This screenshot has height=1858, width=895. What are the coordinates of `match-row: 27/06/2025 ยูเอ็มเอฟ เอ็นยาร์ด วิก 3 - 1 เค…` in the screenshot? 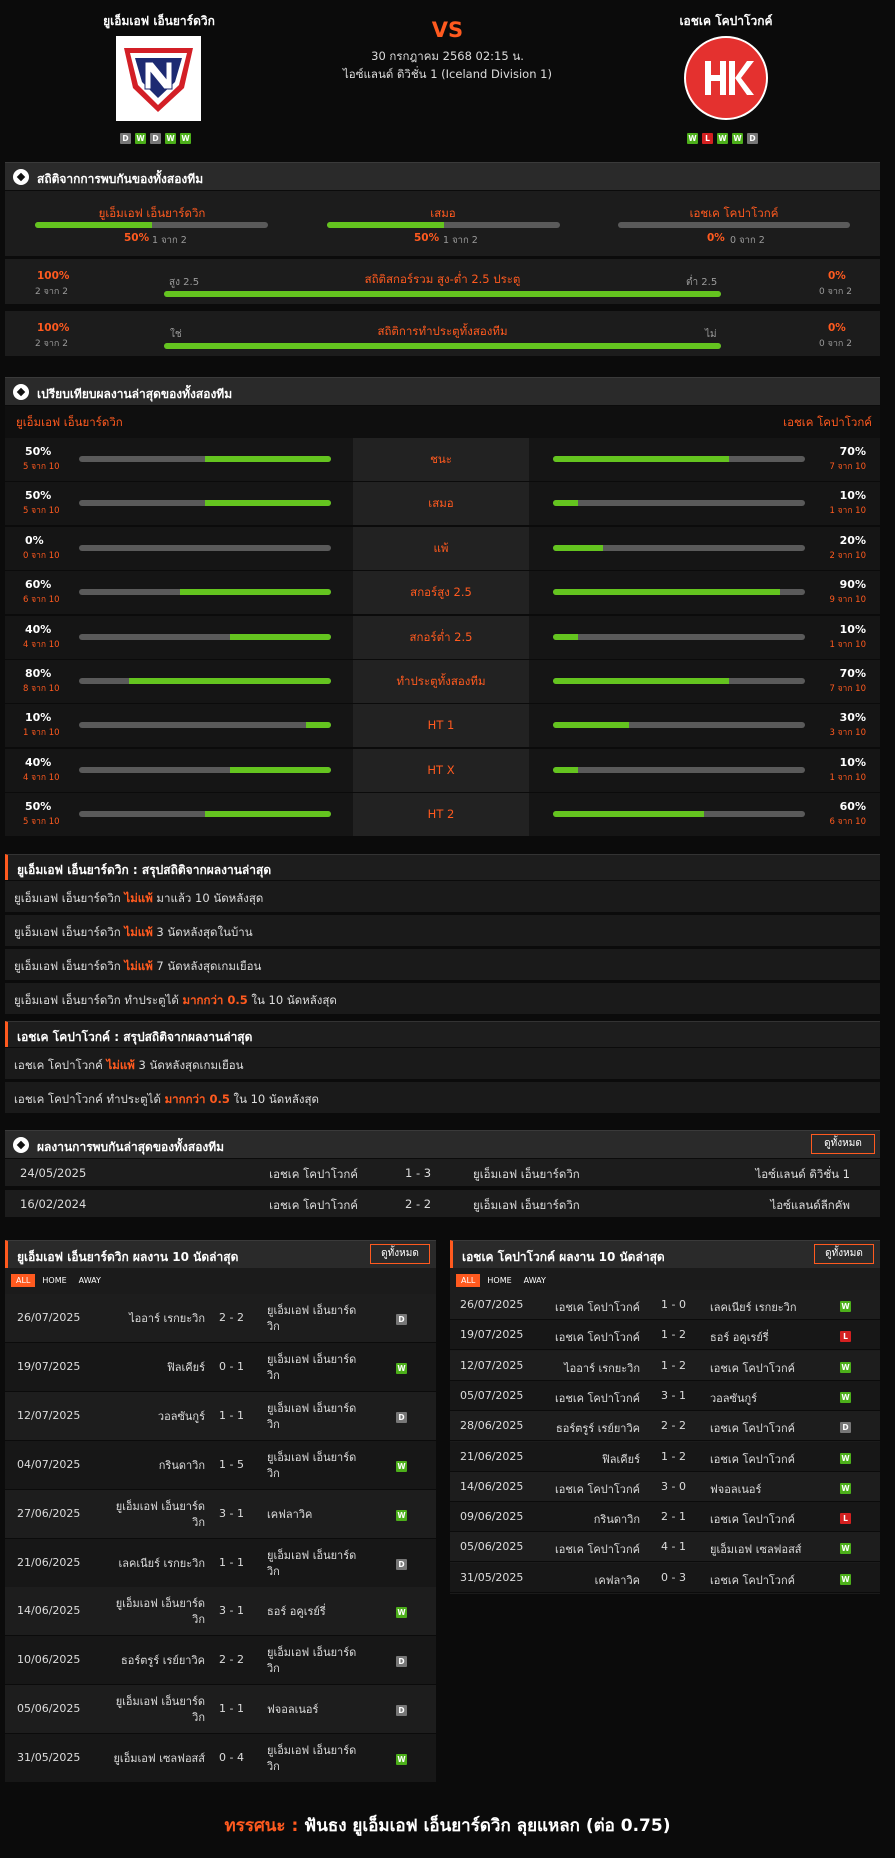 It's located at (220, 1514).